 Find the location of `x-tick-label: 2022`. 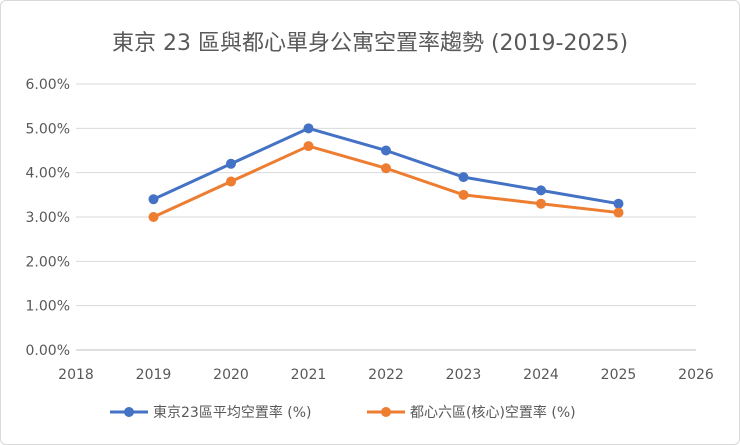

x-tick-label: 2022 is located at coordinates (386, 375).